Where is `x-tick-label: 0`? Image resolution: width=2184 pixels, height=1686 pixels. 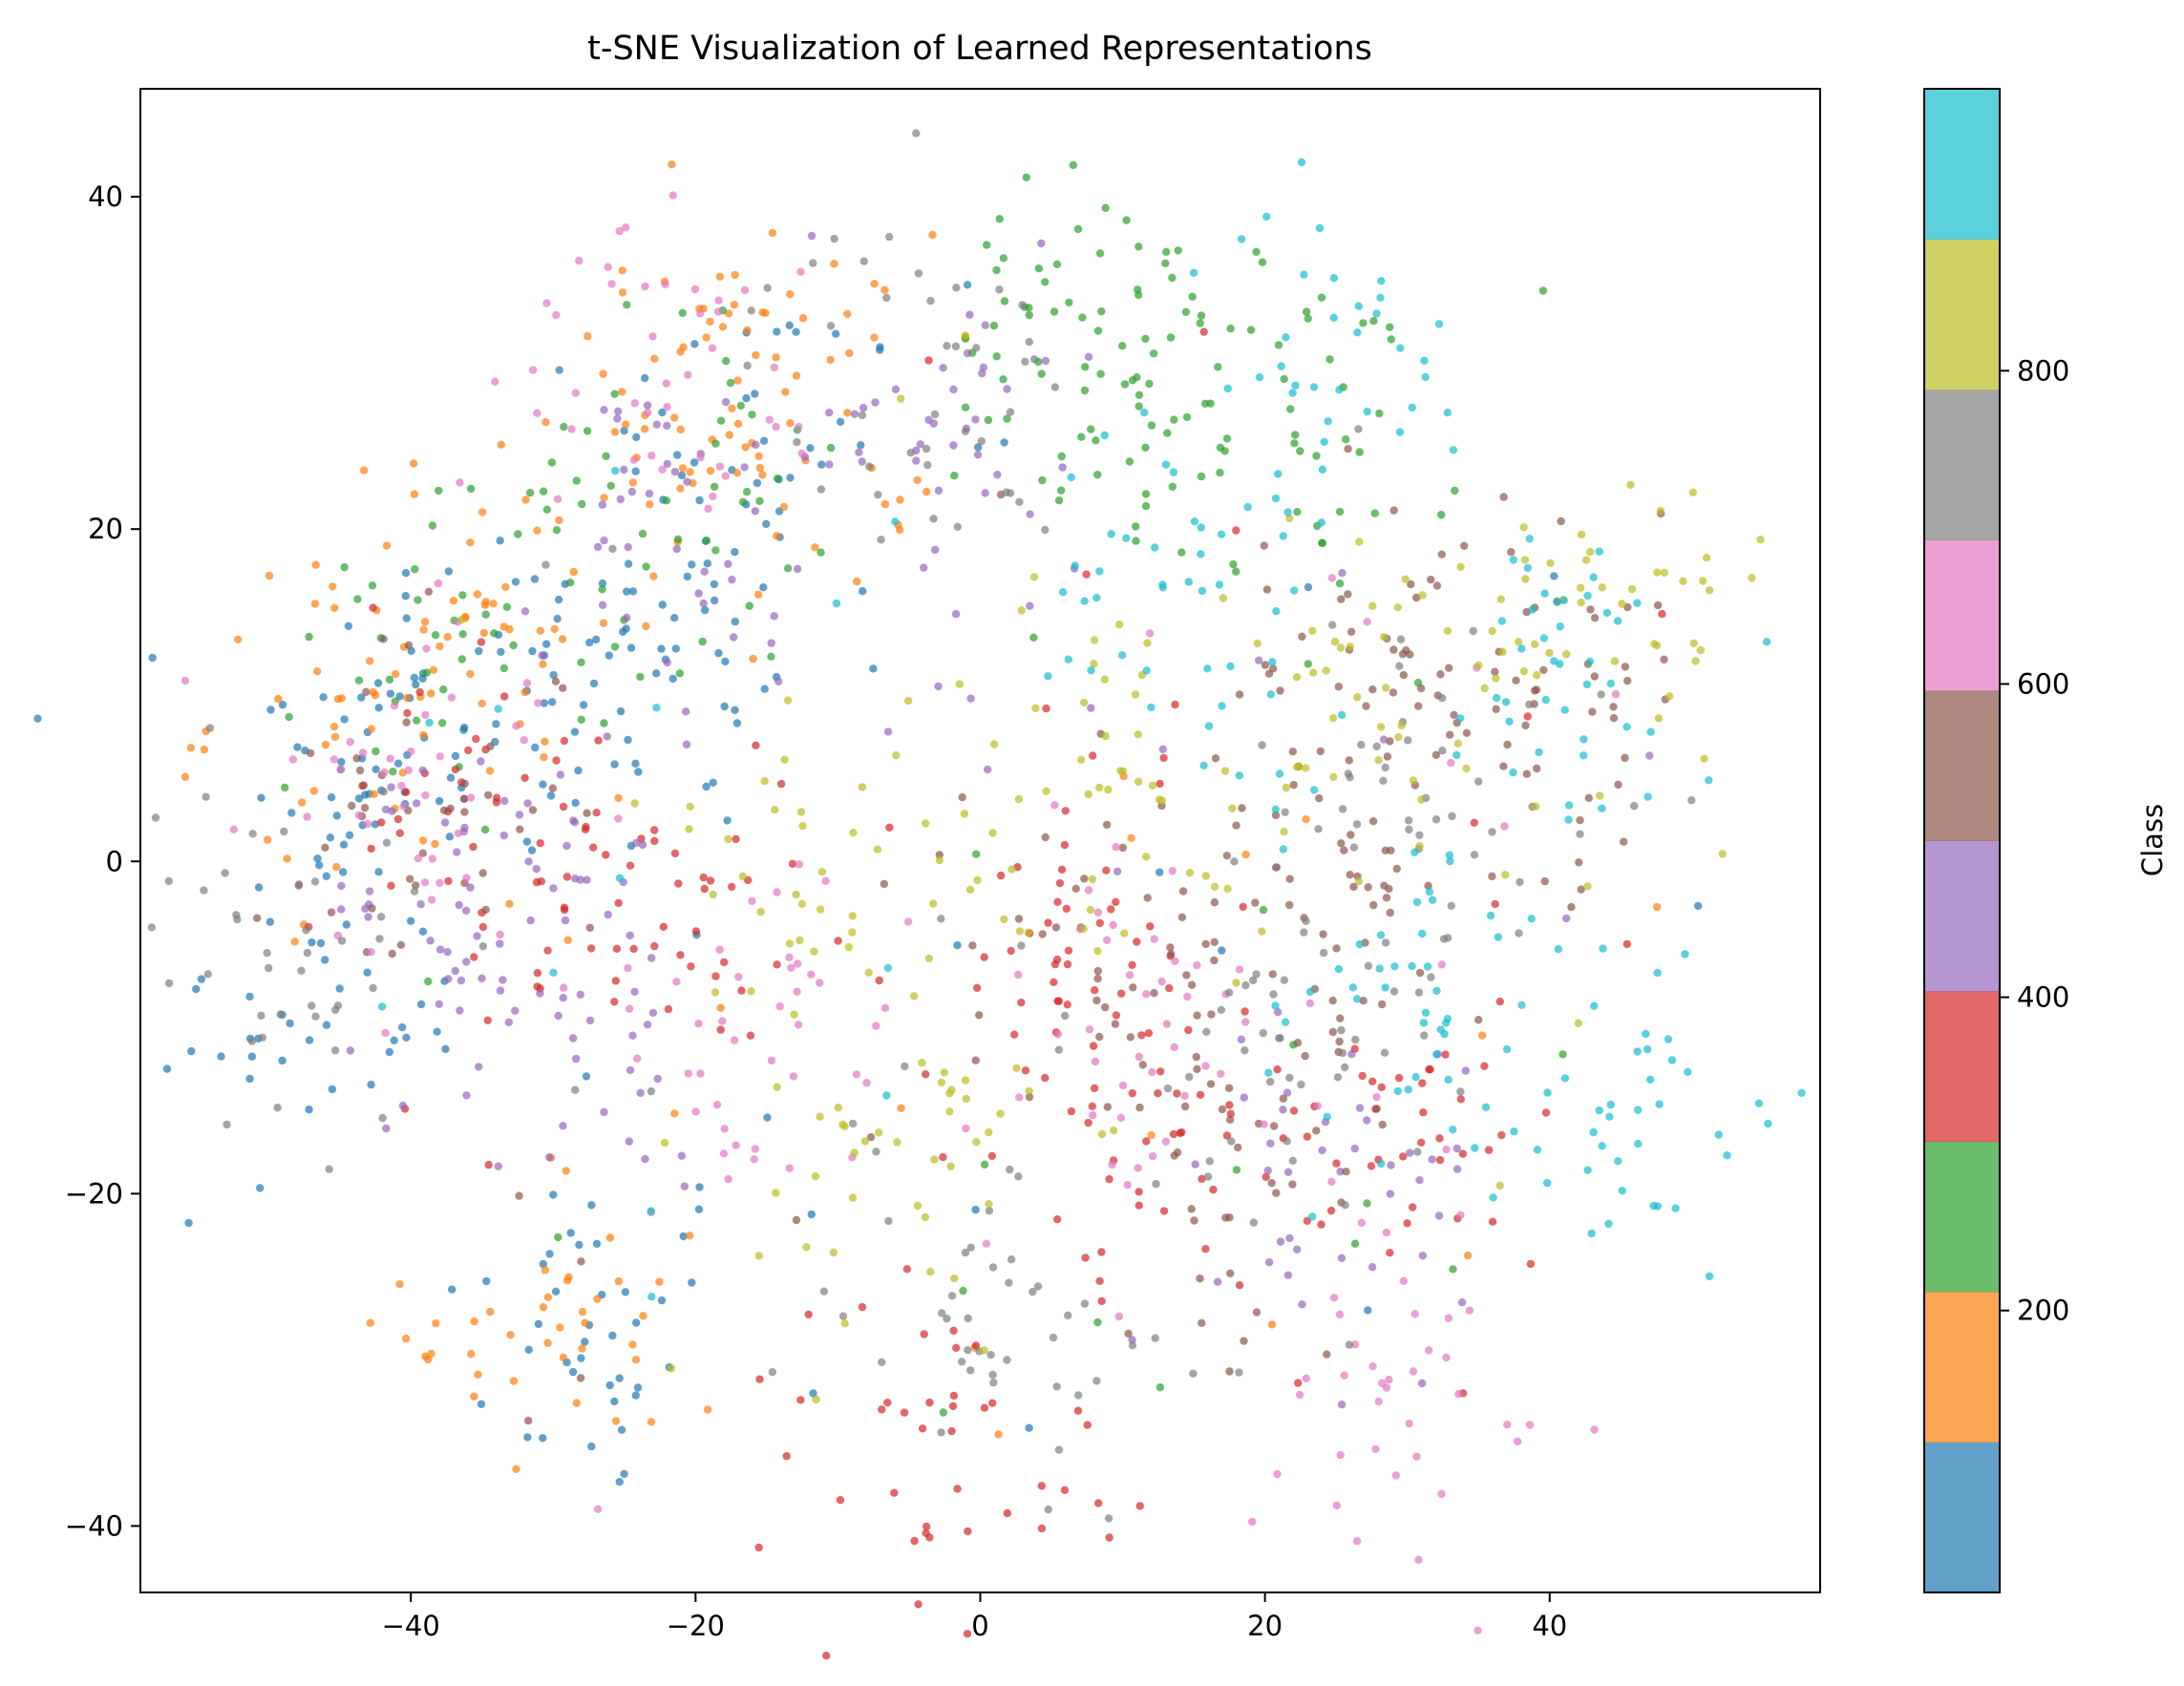 x-tick-label: 0 is located at coordinates (980, 1626).